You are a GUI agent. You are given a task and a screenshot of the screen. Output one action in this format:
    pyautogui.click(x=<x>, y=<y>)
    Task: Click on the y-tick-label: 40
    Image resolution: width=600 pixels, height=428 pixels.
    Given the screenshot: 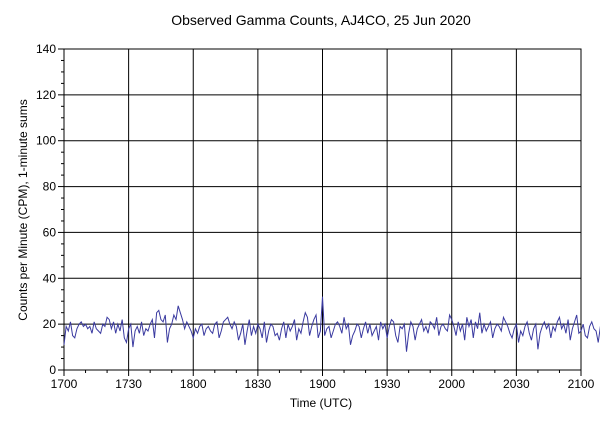 What is the action you would take?
    pyautogui.click(x=50, y=278)
    